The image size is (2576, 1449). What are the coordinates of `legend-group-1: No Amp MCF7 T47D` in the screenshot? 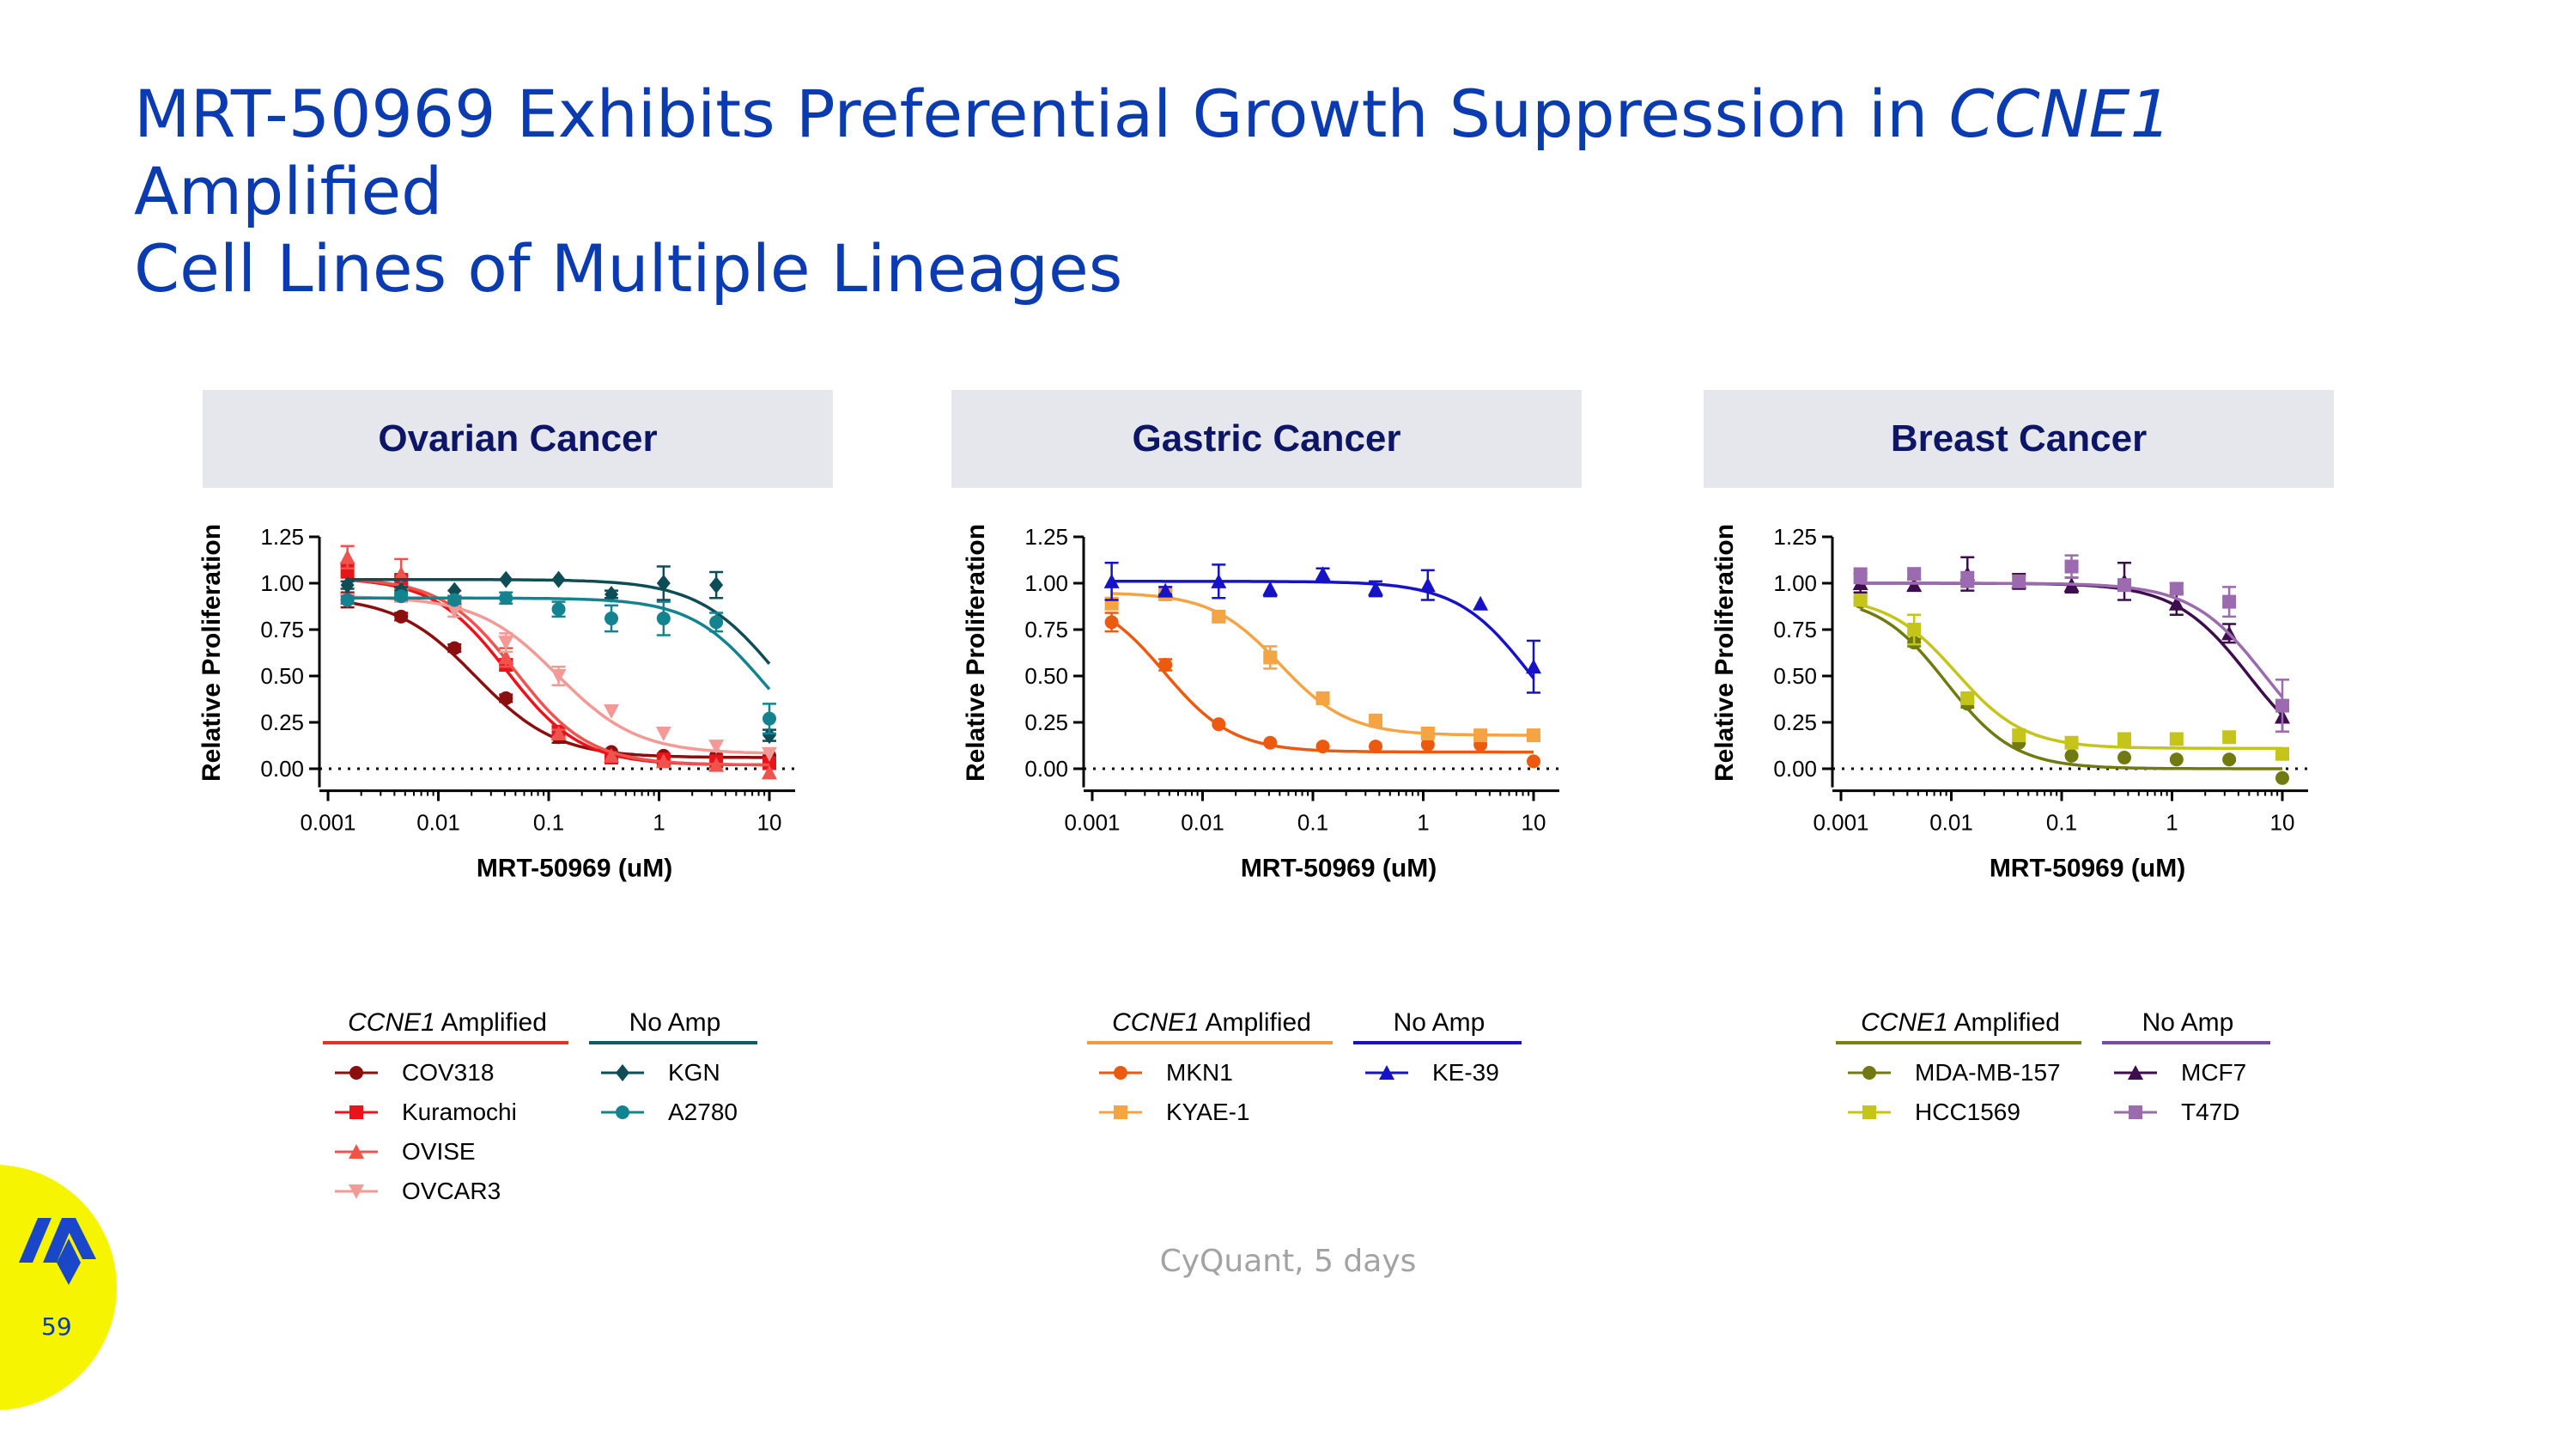 It's located at (2186, 1066).